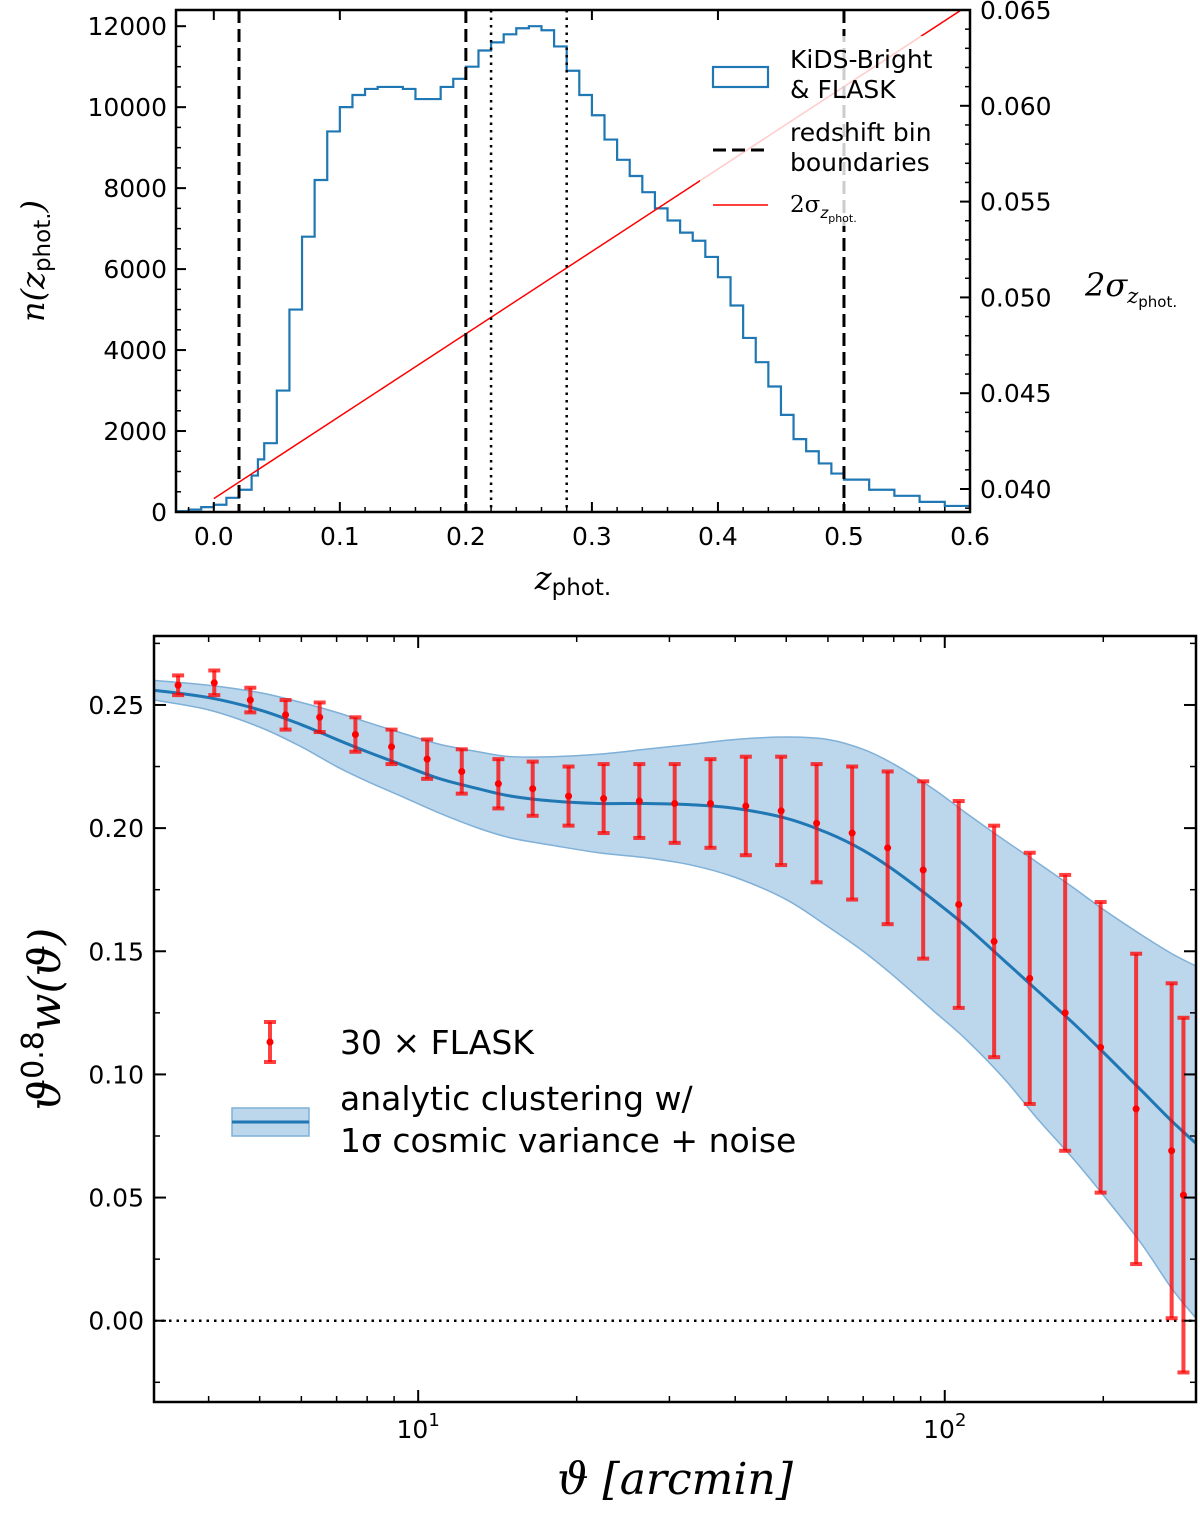 This screenshot has height=1525, width=1200. Describe the element at coordinates (939, 1429) in the screenshot. I see `bottom-xtick-label-base: 10` at that location.